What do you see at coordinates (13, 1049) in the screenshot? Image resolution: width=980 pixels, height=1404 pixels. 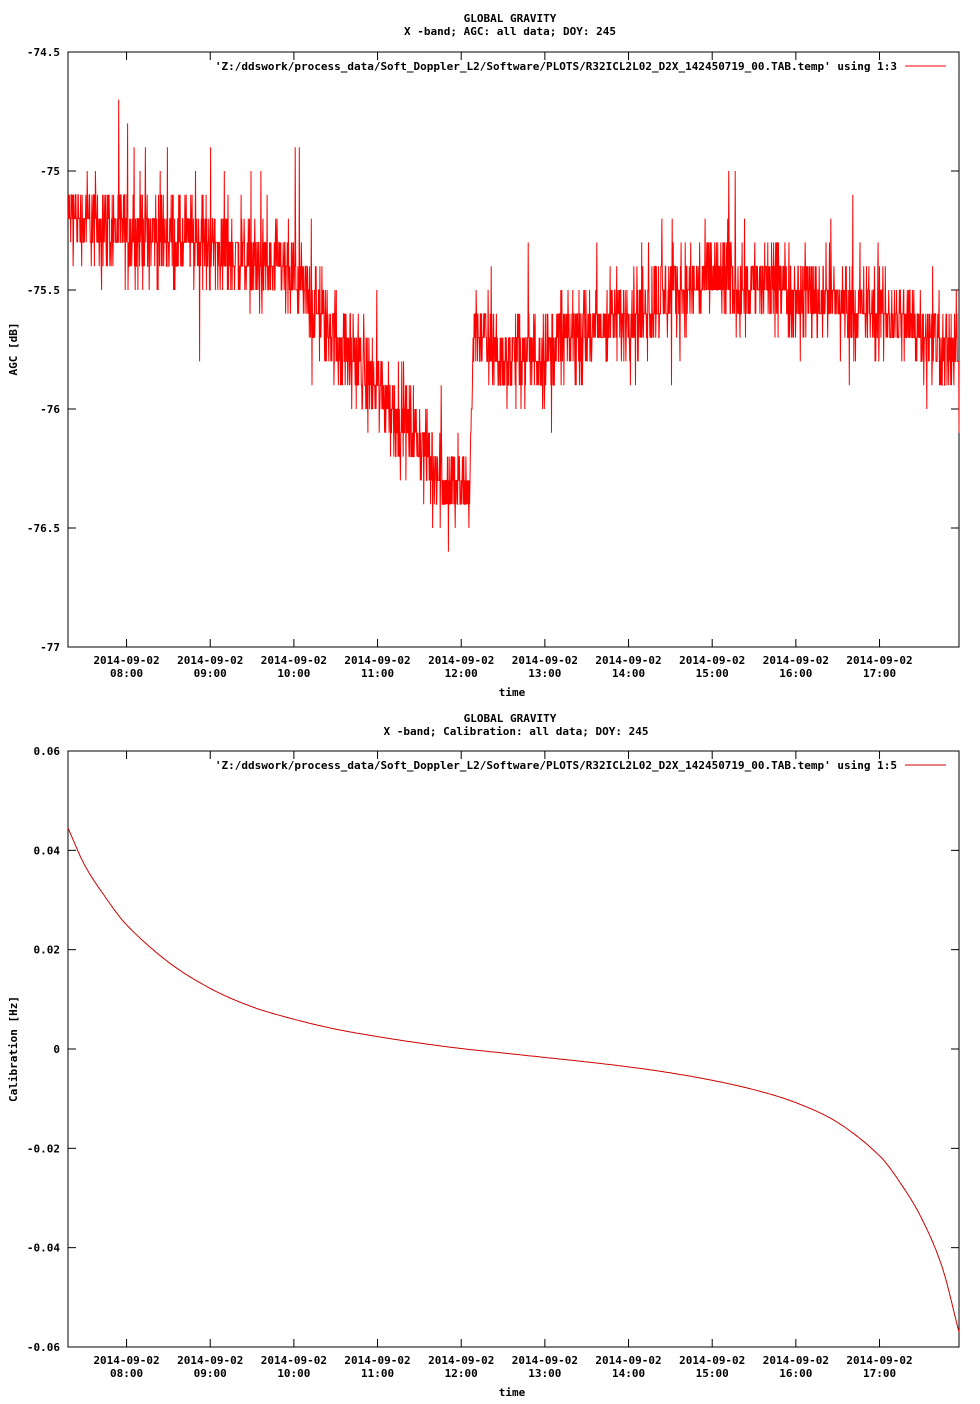 I see `calibration-y-axis-label: Calibration [Hz]` at bounding box center [13, 1049].